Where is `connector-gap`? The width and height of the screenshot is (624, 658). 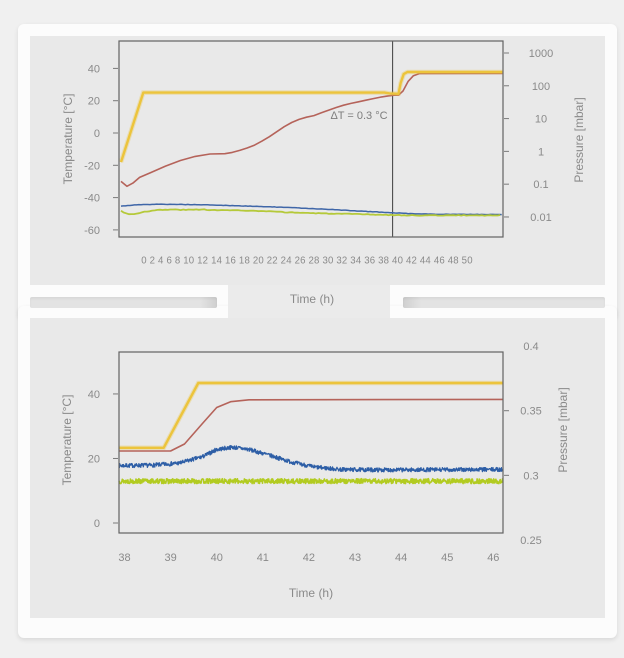 connector-gap is located at coordinates (309, 301).